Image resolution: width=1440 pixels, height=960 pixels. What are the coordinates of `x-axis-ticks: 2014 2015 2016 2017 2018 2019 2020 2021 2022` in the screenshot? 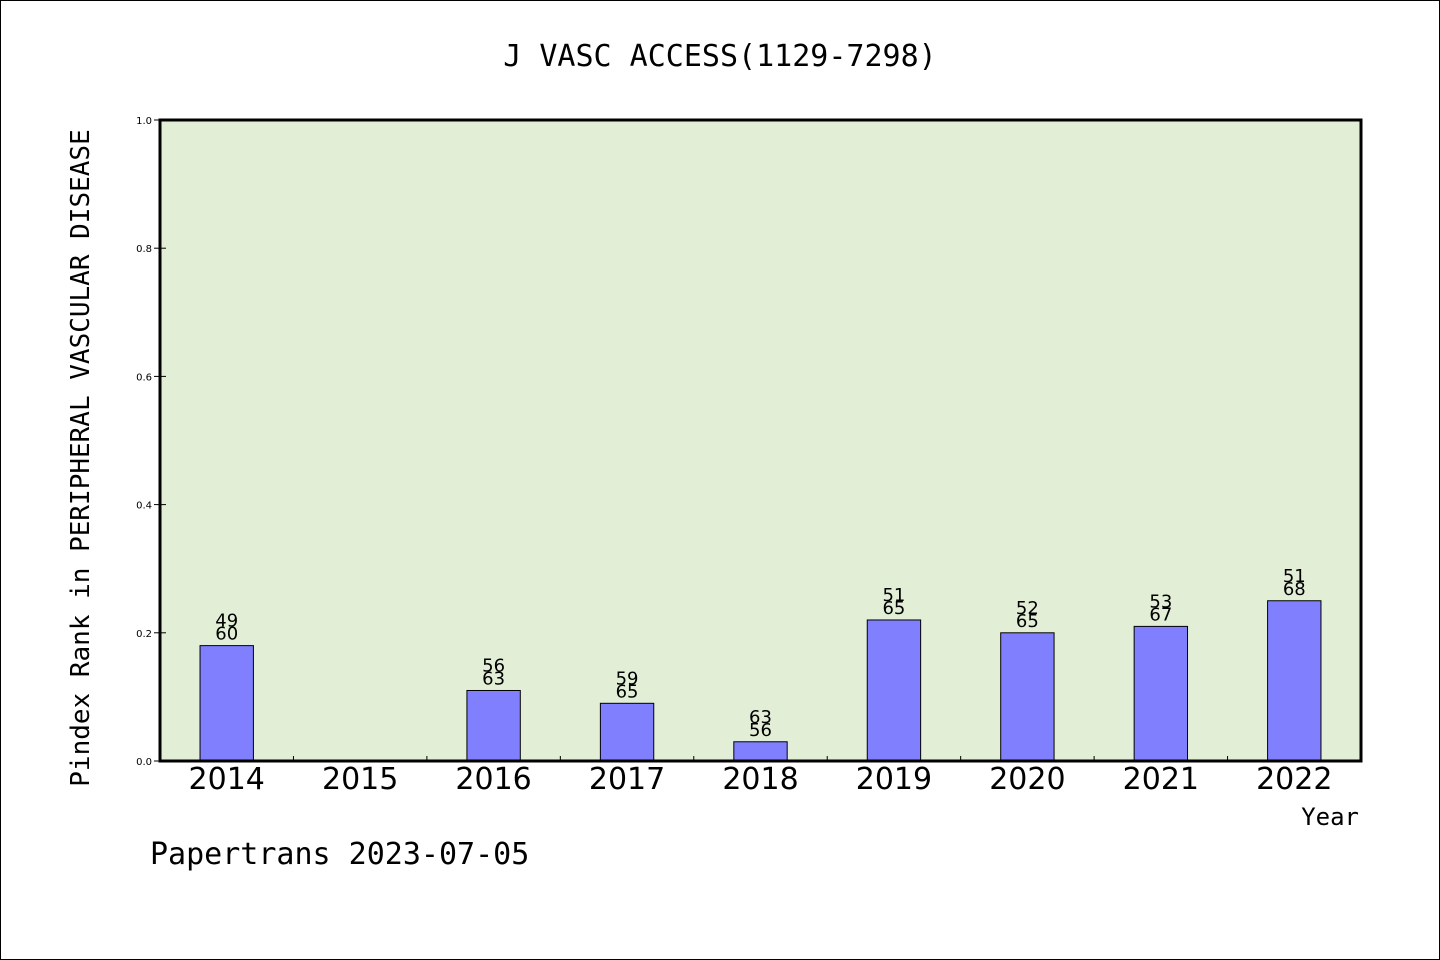 It's located at (760, 776).